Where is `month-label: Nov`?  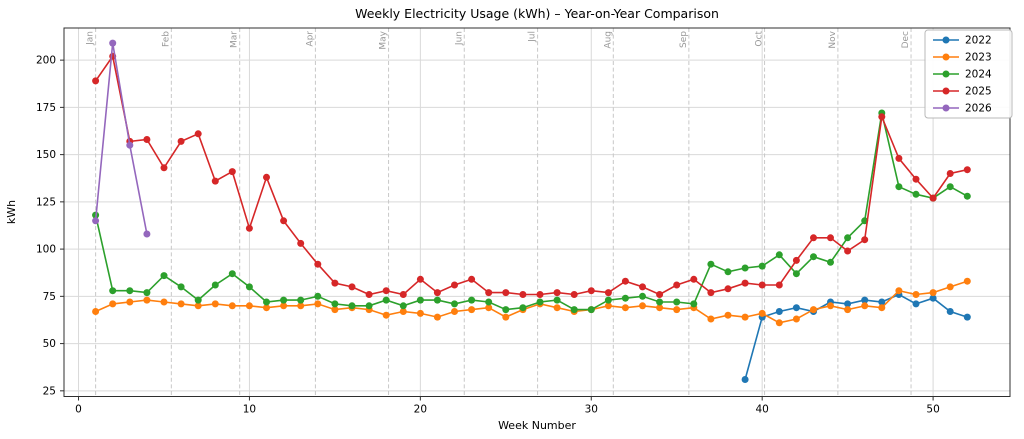
month-label: Nov is located at coordinates (833, 39).